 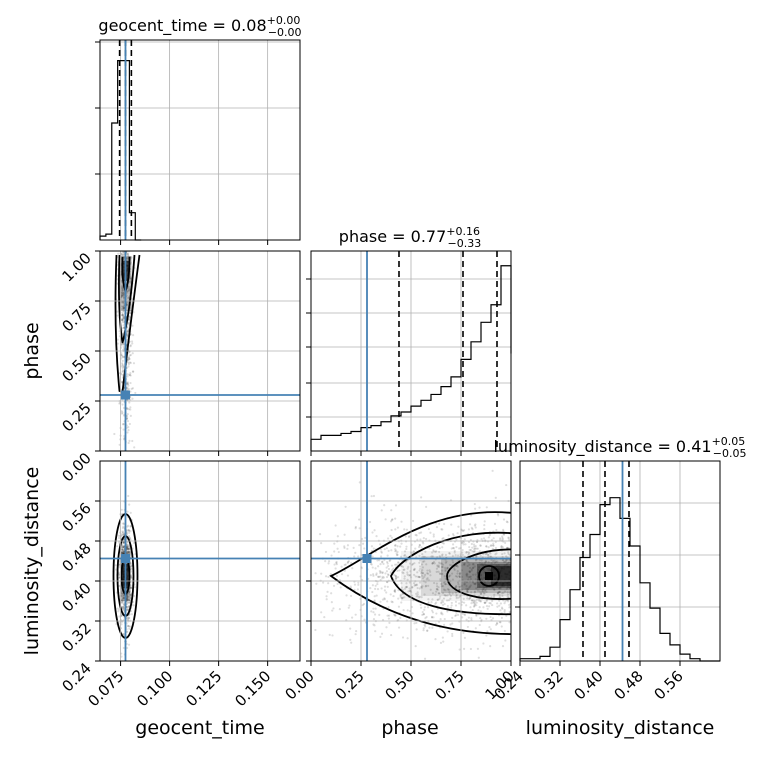 I want to click on title-luminosity_distance: luminosity_distance = 0.41+0.05 −0.05, so click(x=619, y=447).